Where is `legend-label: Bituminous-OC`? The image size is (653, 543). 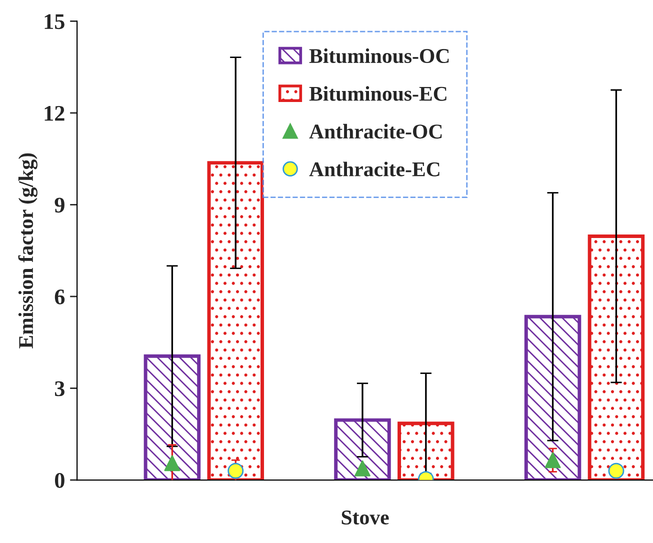 legend-label: Bituminous-OC is located at coordinates (379, 56).